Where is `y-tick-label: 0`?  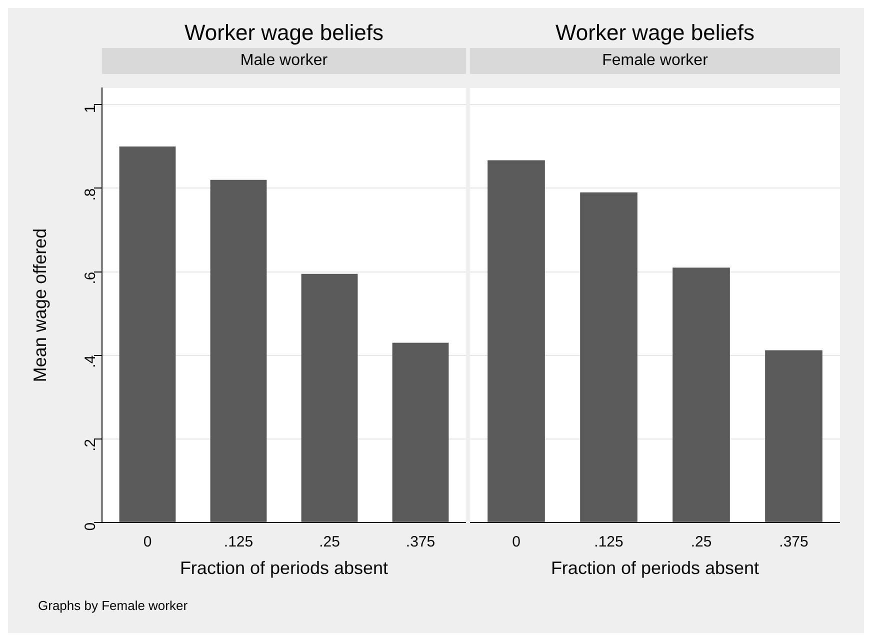 y-tick-label: 0 is located at coordinates (91, 526).